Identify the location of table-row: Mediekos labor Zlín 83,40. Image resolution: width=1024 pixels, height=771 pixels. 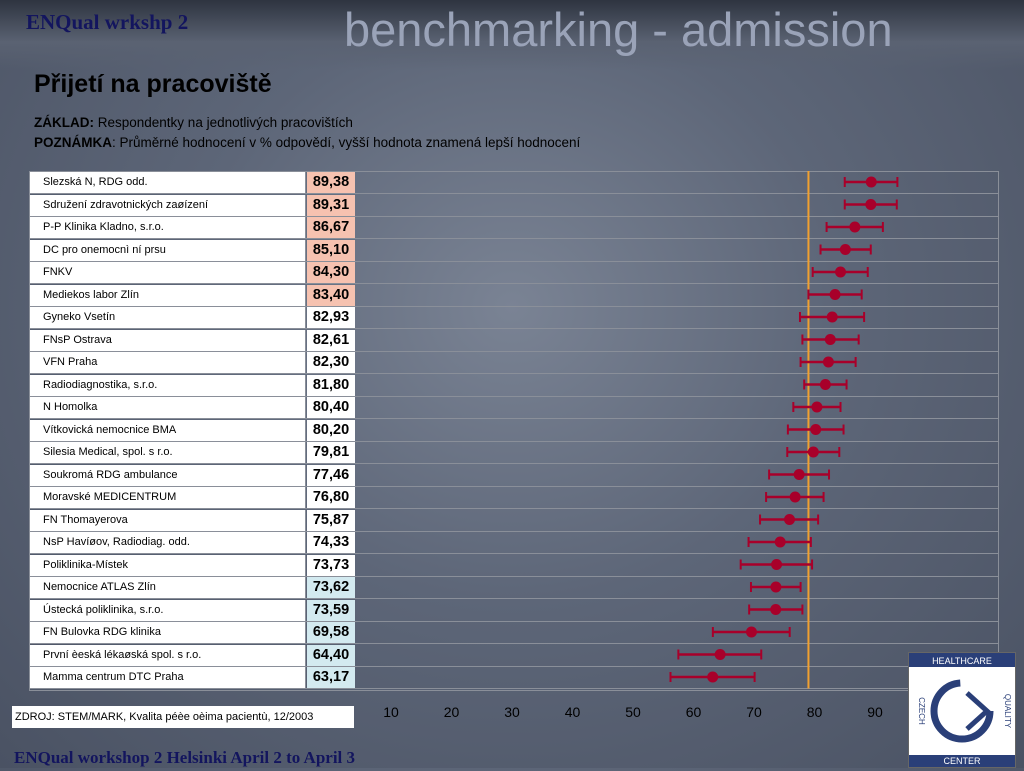
(514, 295).